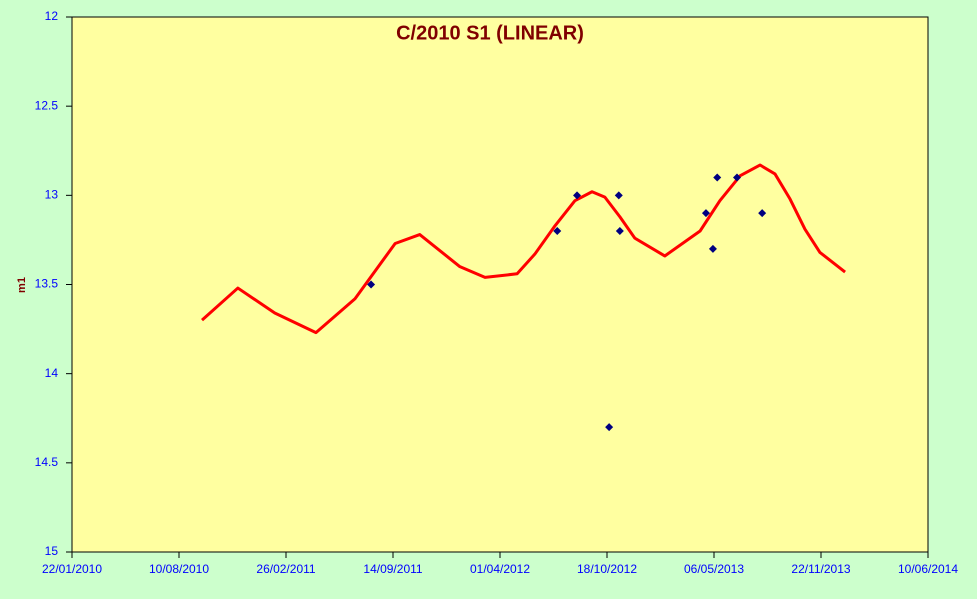 The image size is (977, 599). What do you see at coordinates (714, 569) in the screenshot?
I see `x-tick-label: 06/05/2013` at bounding box center [714, 569].